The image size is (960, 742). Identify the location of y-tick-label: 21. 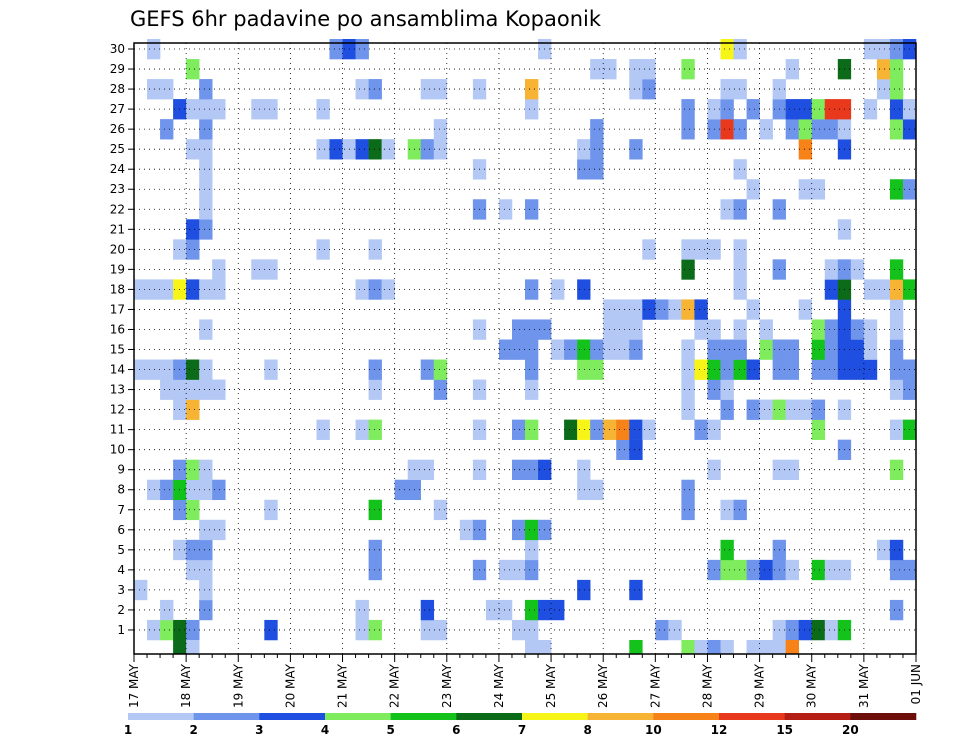
(117, 229).